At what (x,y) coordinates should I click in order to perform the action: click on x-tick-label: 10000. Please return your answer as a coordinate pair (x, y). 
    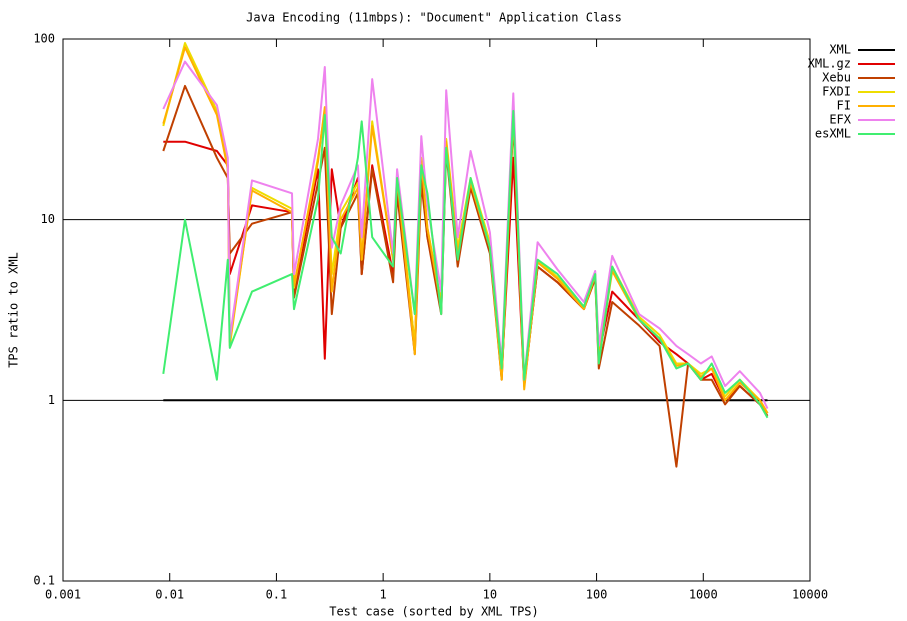
    Looking at the image, I should click on (810, 595).